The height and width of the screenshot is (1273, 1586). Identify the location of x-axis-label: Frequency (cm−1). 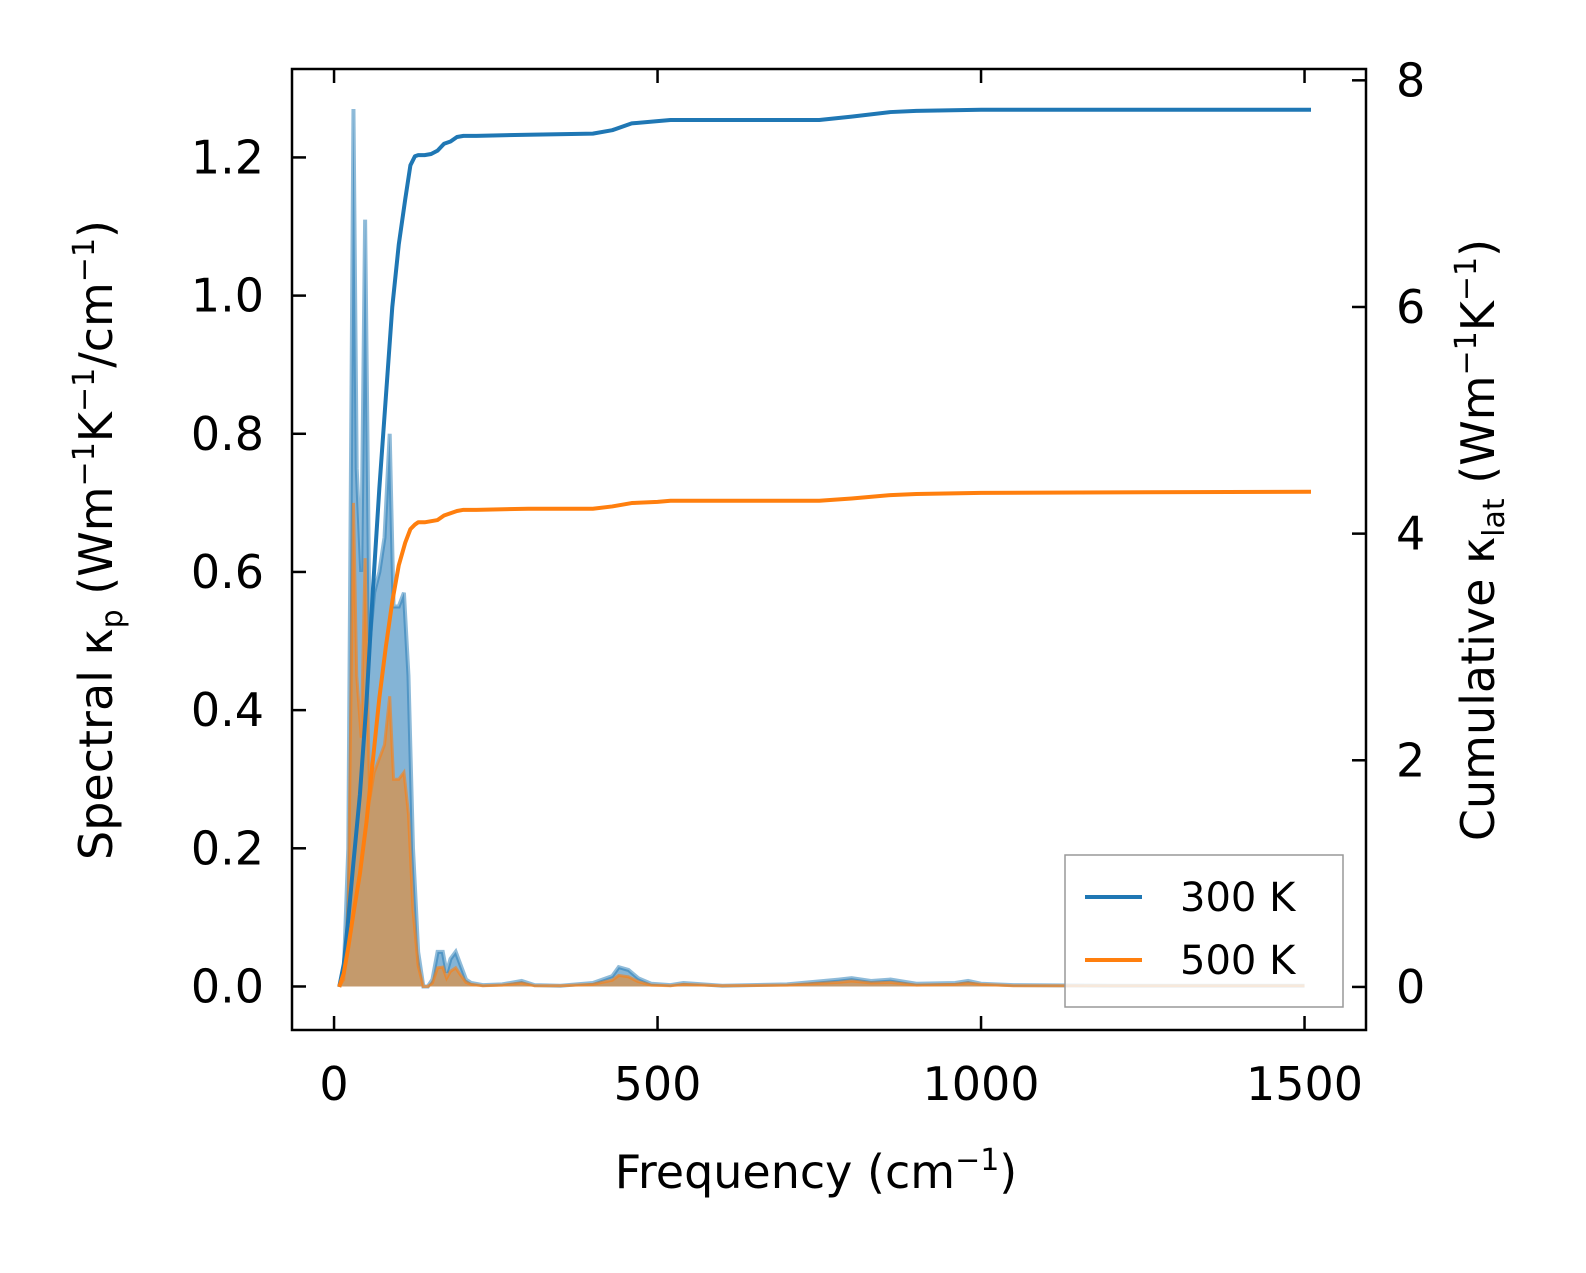
(816, 1171).